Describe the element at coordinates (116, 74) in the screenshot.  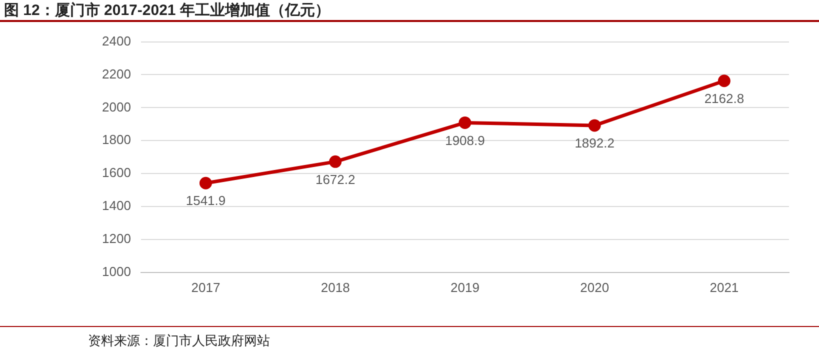
I see `y-tick-label: 2200` at that location.